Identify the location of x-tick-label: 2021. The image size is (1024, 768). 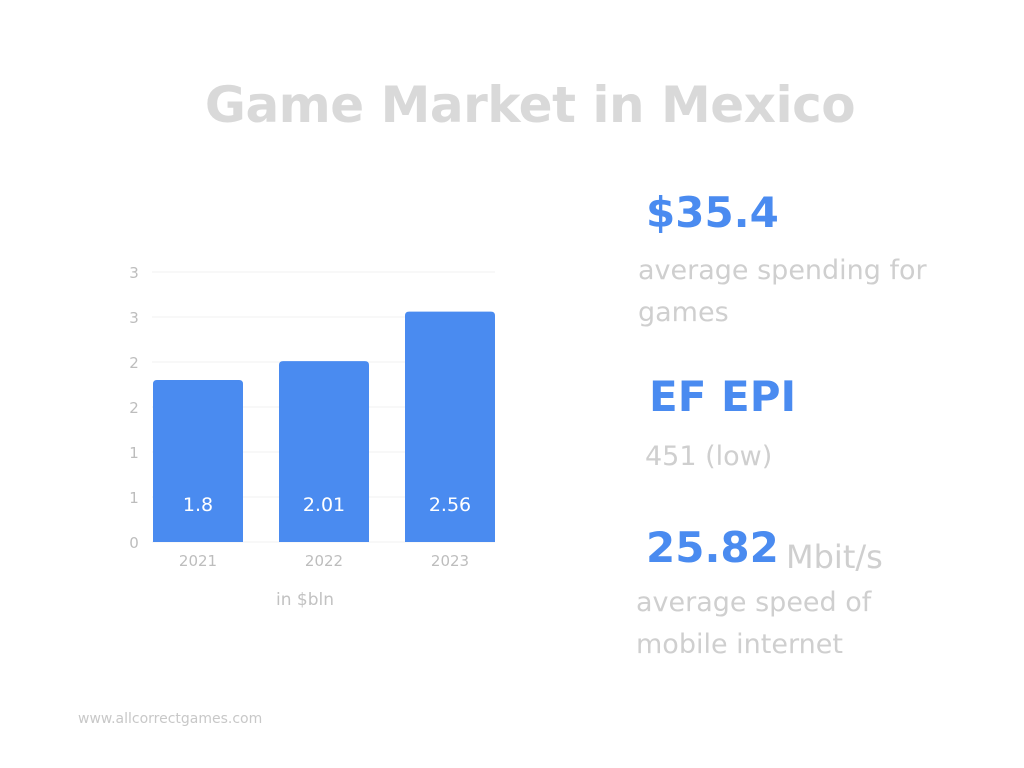
(198, 561).